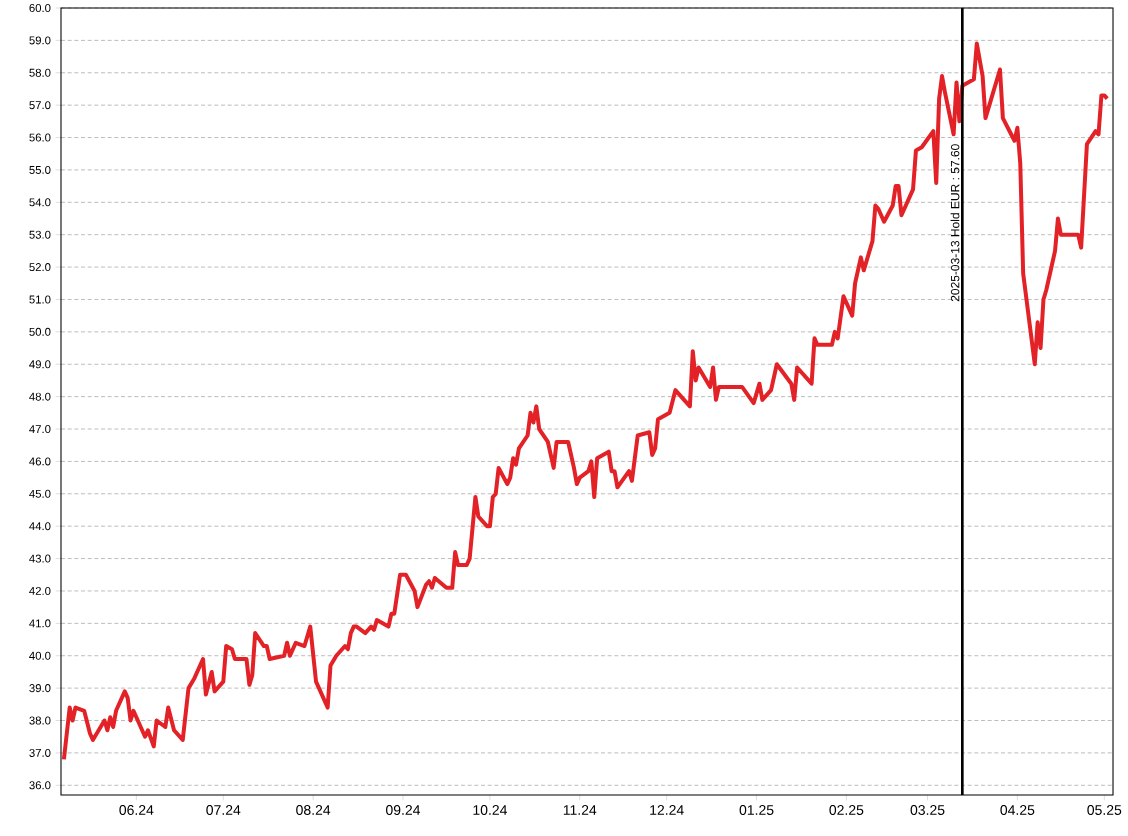 The image size is (1128, 836). I want to click on y-tick-label: 52.0, so click(40, 267).